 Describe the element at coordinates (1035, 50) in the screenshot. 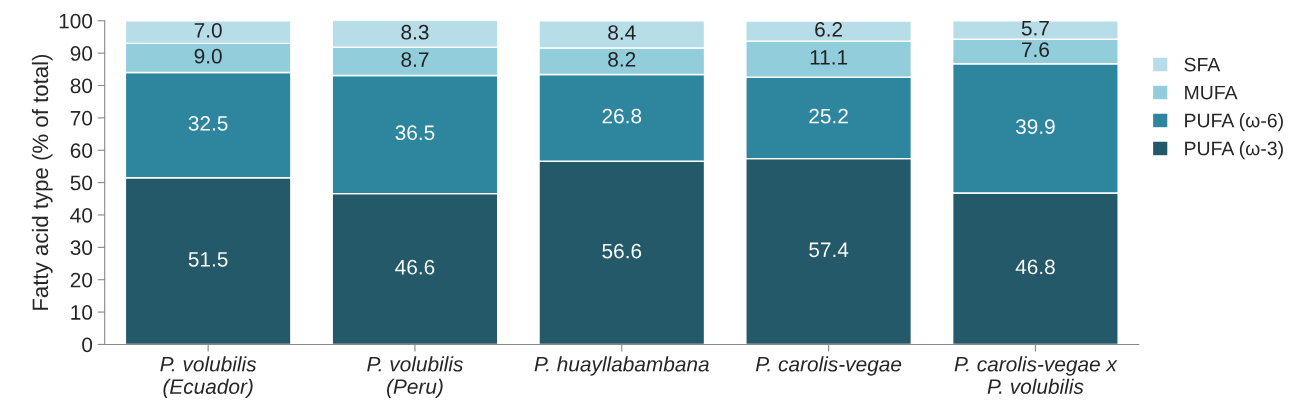

I see `text: 7.6` at that location.